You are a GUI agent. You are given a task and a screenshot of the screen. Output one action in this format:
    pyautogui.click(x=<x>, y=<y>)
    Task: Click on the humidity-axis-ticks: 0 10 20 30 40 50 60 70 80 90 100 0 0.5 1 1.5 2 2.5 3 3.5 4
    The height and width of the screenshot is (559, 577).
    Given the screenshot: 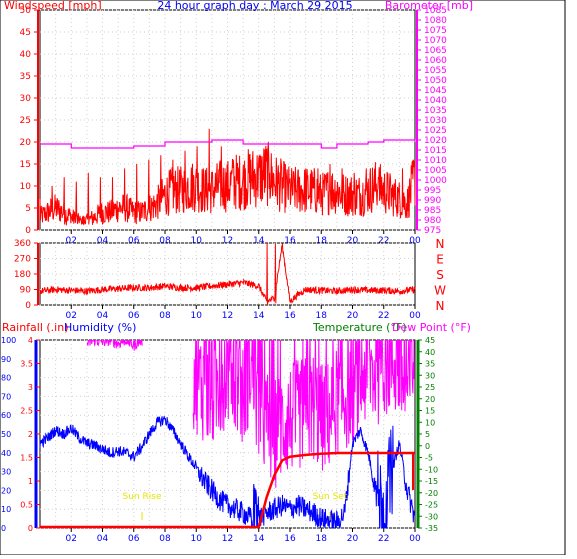 What is the action you would take?
    pyautogui.click(x=20, y=434)
    